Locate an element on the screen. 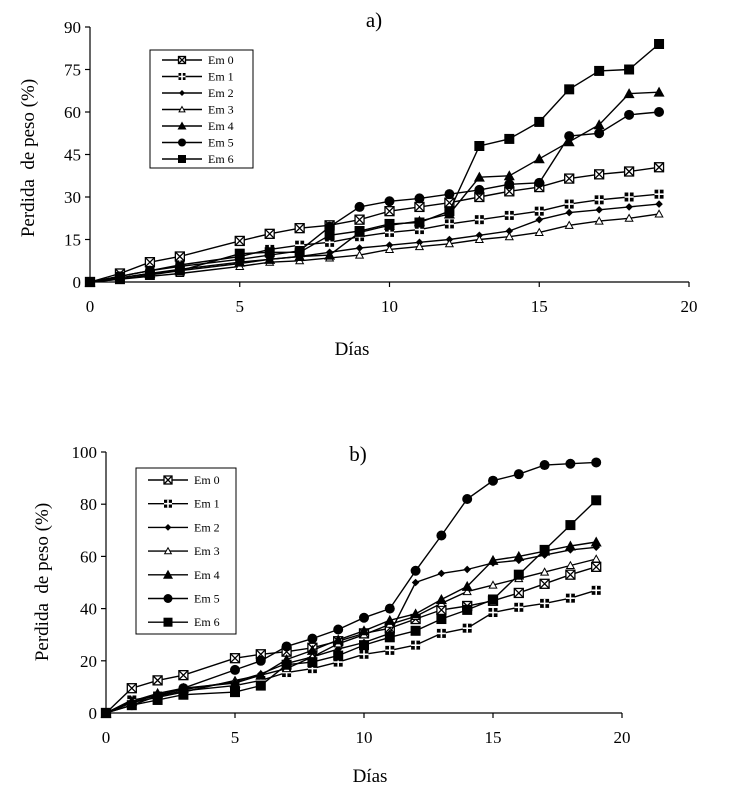  chart-a-y-tick-label: 15 is located at coordinates (72, 240).